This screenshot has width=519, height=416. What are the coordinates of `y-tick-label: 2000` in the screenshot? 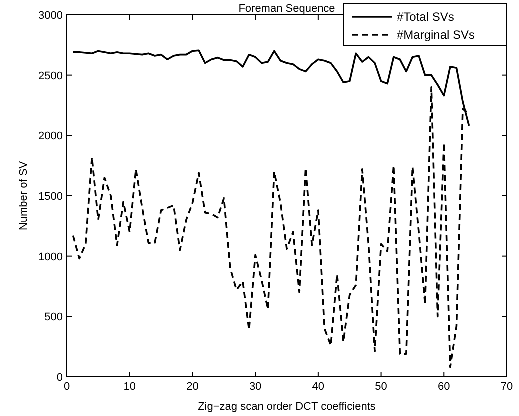 It's located at (50, 136).